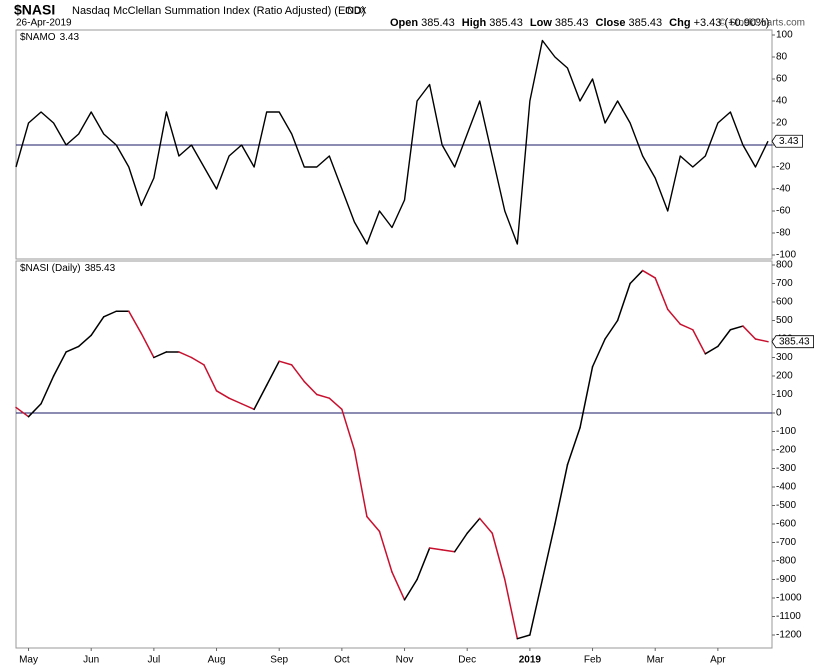 Image resolution: width=820 pixels, height=668 pixels. Describe the element at coordinates (782, 79) in the screenshot. I see `y-tick-label: 60` at that location.